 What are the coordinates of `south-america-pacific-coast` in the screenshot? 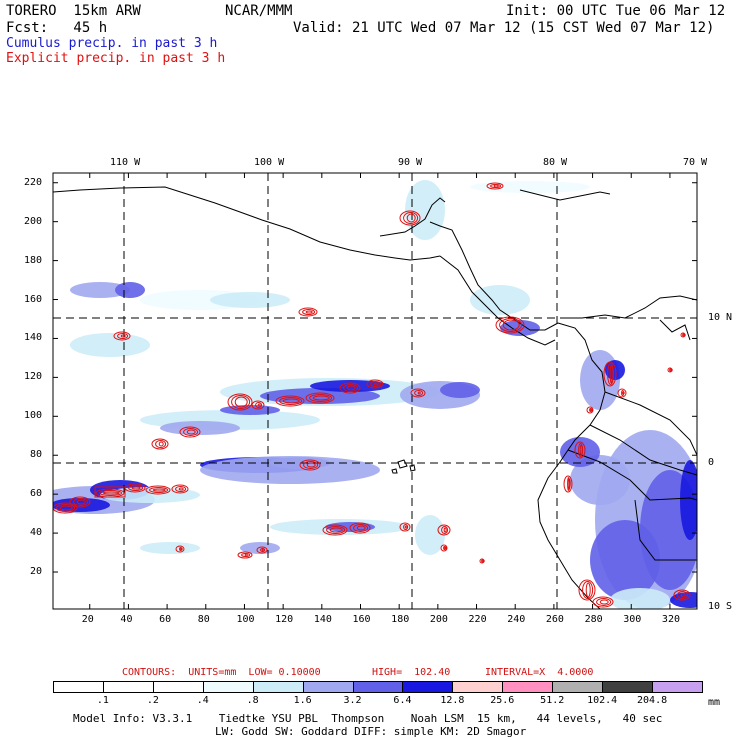 It's located at (569, 529).